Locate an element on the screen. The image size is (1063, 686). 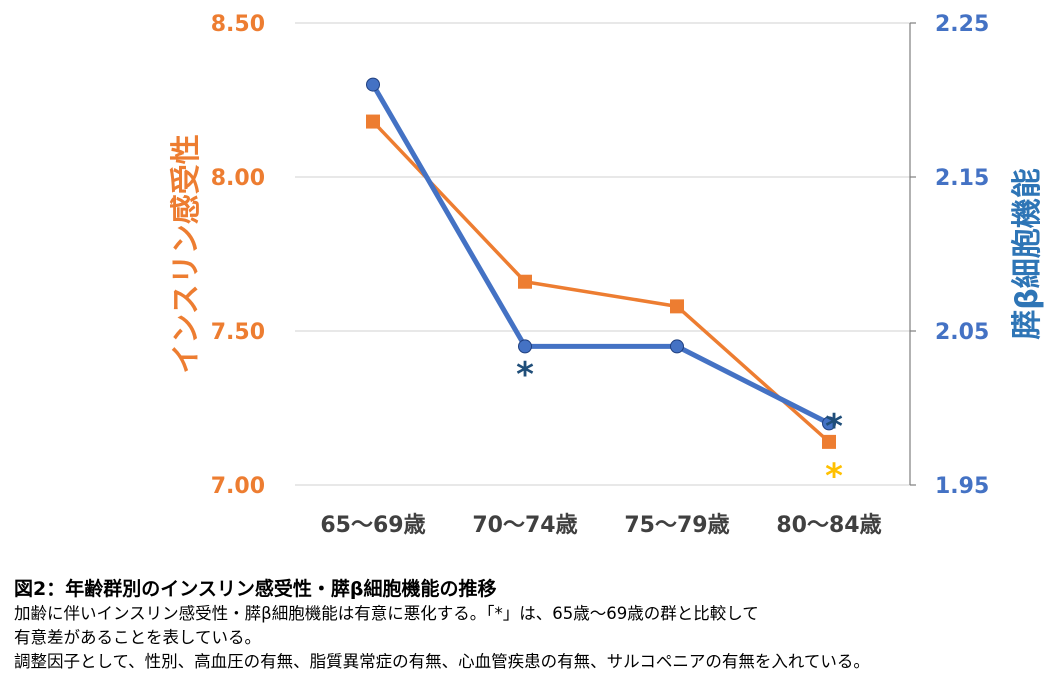
left-tick-label: 8.00 is located at coordinates (238, 178).